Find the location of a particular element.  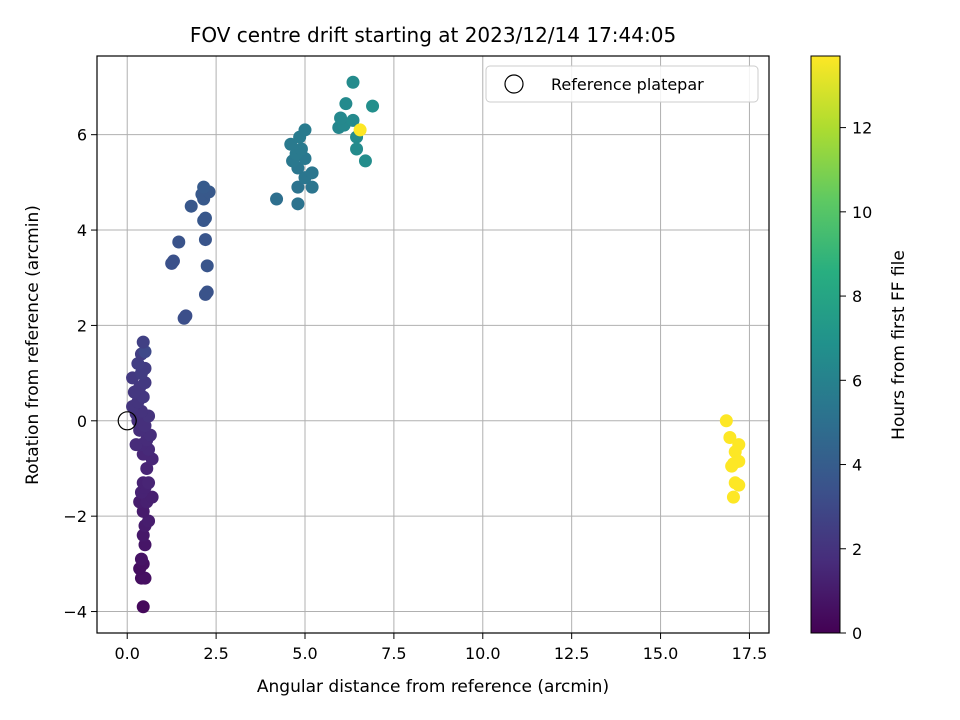

x-tick-label: 10.0 is located at coordinates (483, 653).